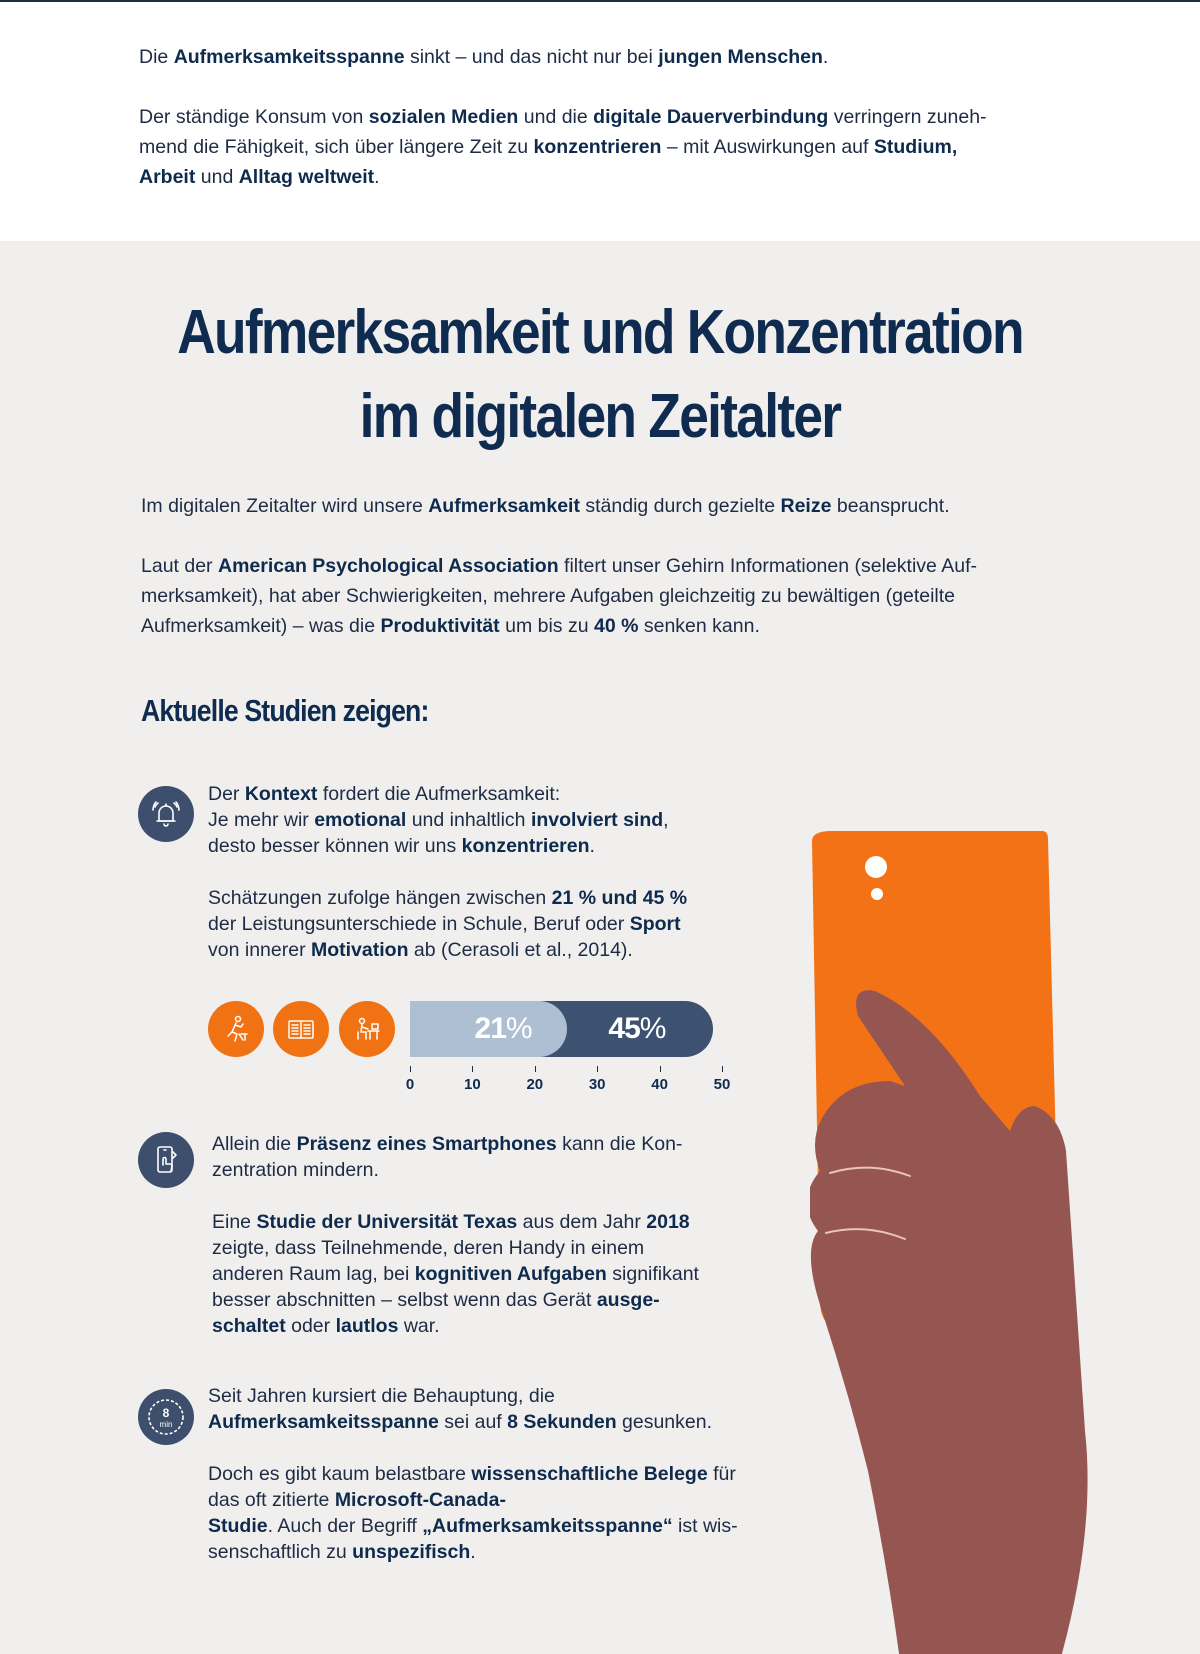 This screenshot has width=1200, height=1654. What do you see at coordinates (443, 117) in the screenshot?
I see `bold-text: sozialen Medien` at bounding box center [443, 117].